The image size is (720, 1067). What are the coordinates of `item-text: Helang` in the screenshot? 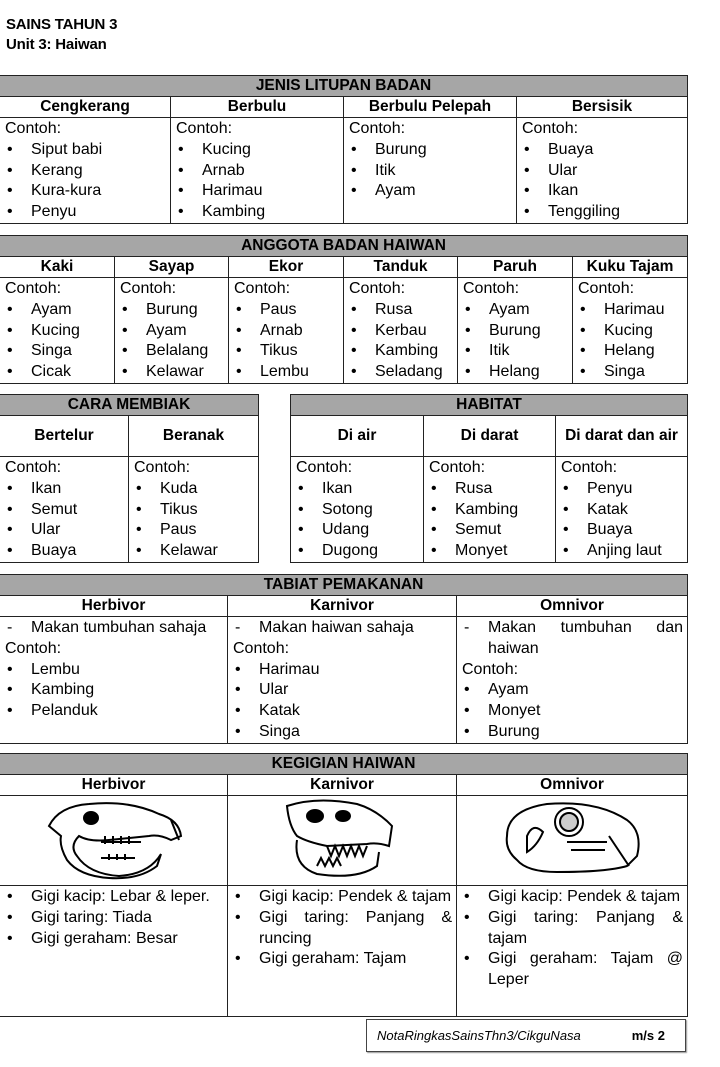 It's located at (629, 351).